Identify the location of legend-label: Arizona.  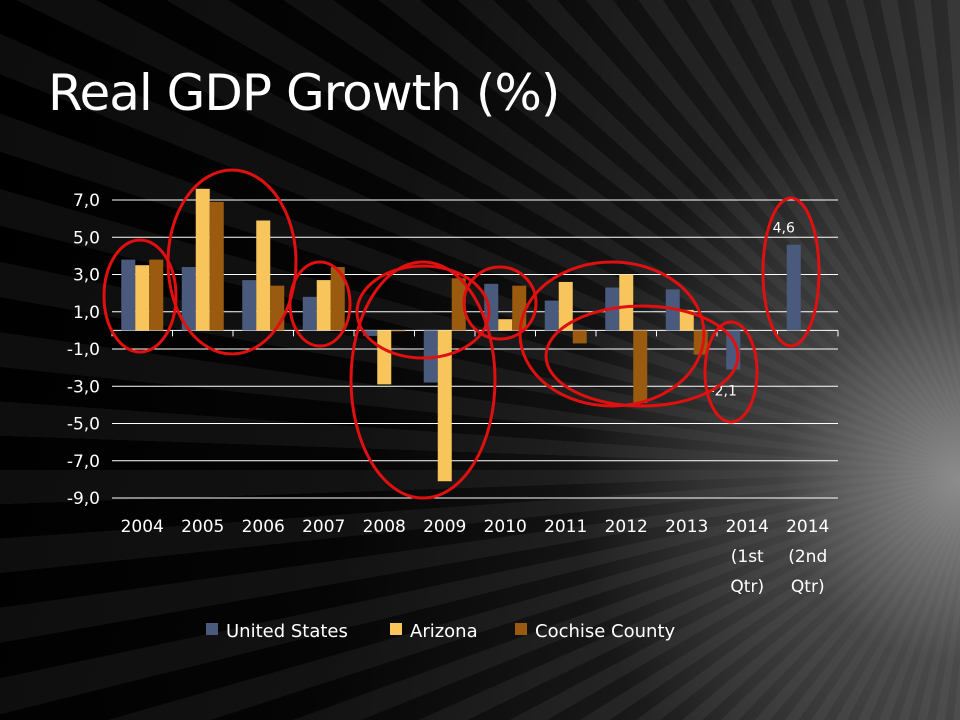
(444, 631).